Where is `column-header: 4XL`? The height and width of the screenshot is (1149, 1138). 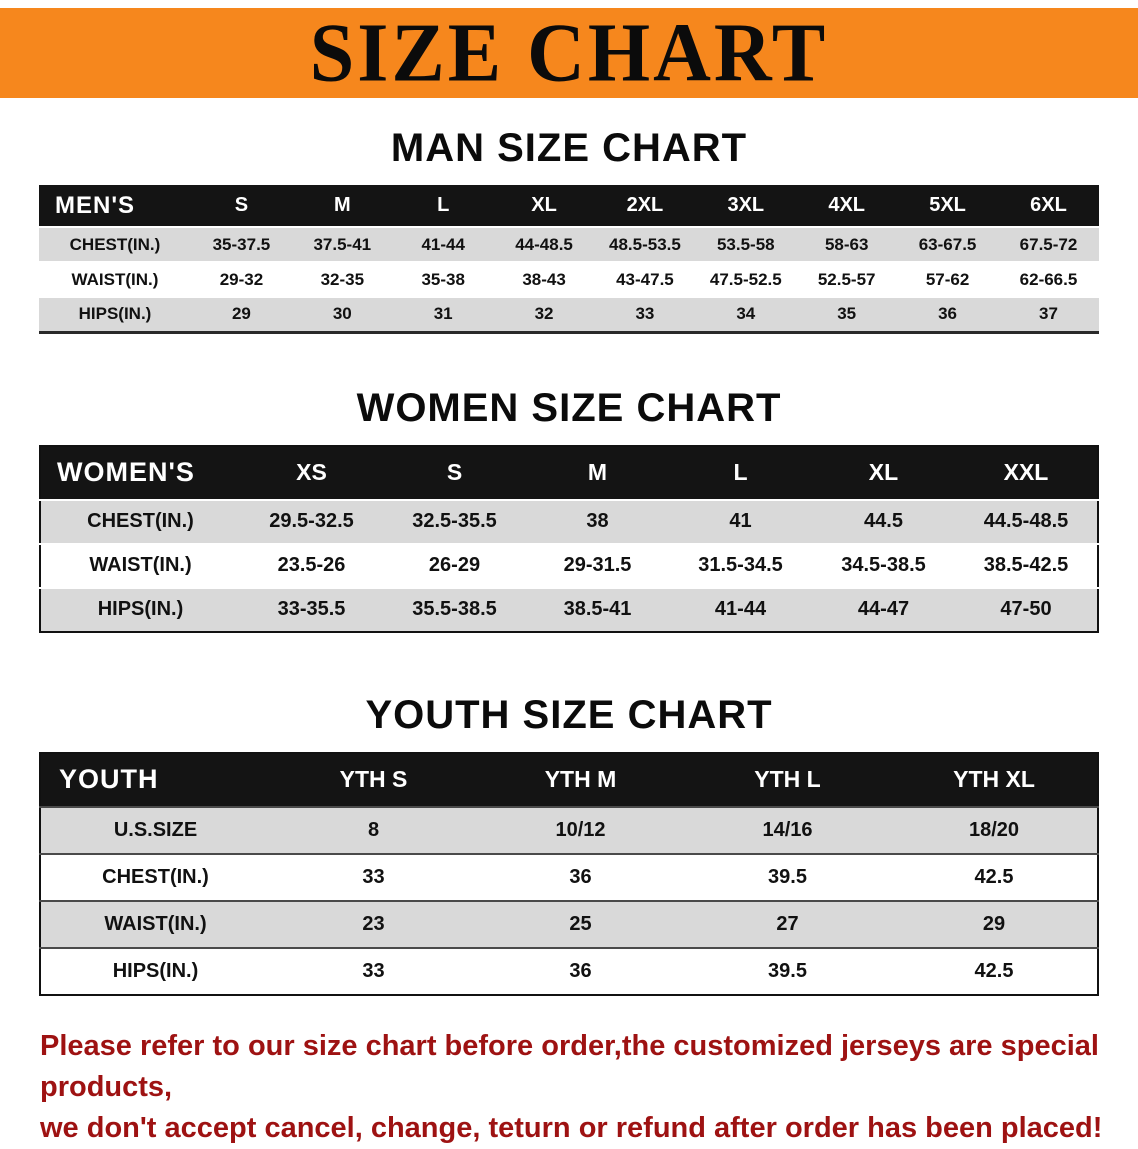 column-header: 4XL is located at coordinates (846, 206).